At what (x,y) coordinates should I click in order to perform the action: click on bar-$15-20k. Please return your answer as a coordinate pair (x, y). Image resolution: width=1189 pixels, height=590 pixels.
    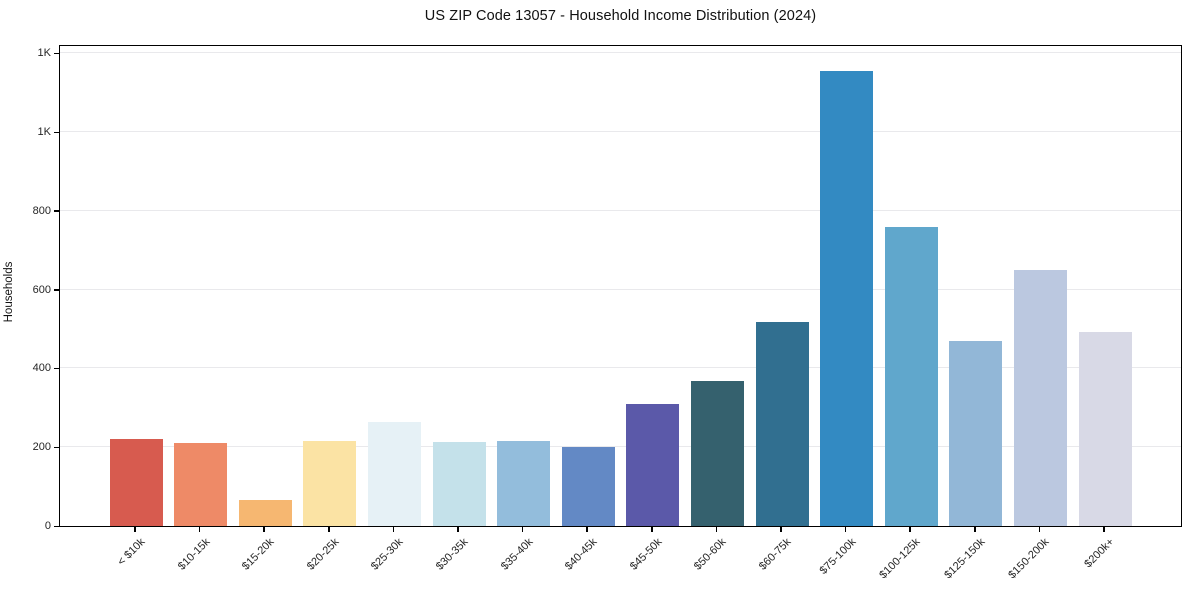
    Looking at the image, I should click on (265, 512).